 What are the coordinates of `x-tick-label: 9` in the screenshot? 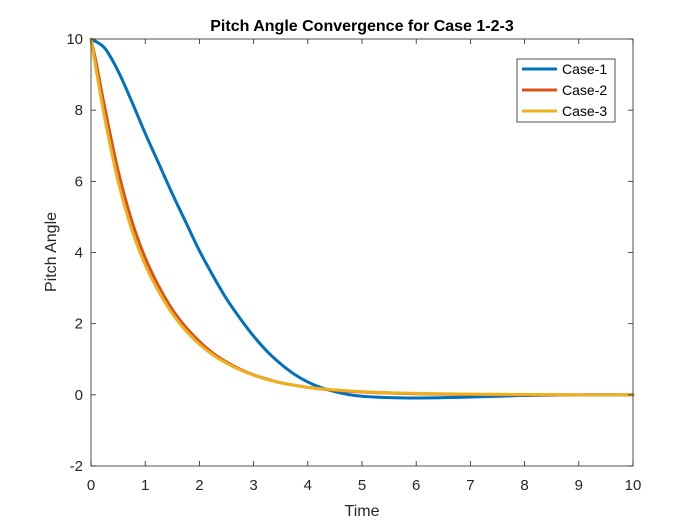 It's located at (579, 485).